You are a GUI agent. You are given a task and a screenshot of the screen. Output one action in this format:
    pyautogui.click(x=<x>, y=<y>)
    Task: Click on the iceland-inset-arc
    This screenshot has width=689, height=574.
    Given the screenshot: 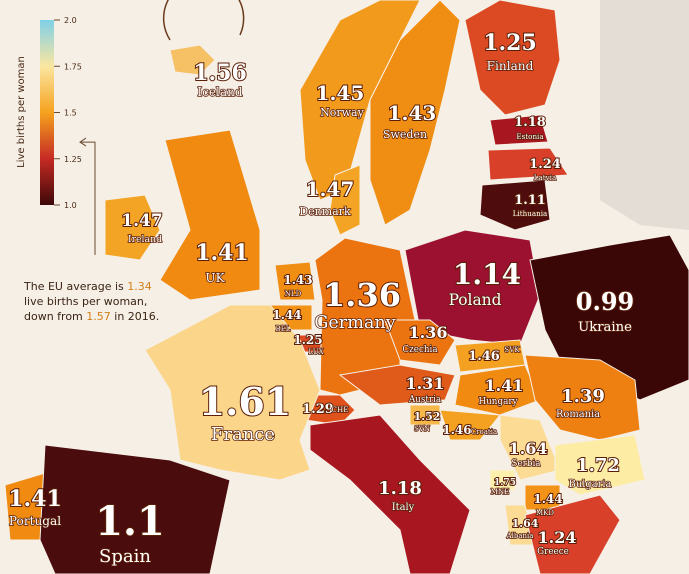 What is the action you would take?
    pyautogui.click(x=203, y=20)
    